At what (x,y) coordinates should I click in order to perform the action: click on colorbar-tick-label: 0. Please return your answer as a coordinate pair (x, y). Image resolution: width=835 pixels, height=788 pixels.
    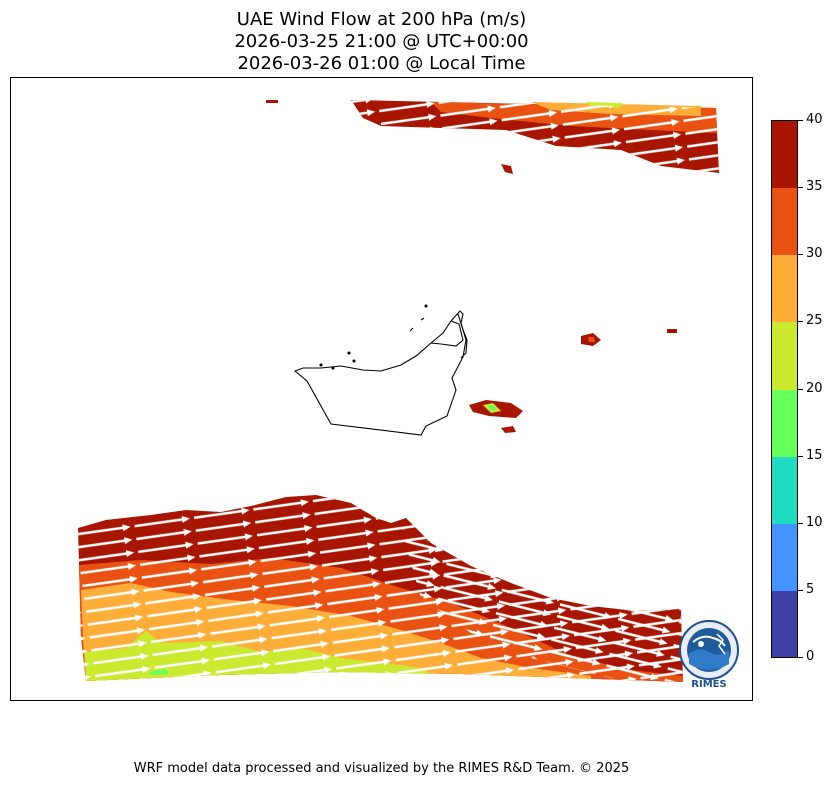
    Looking at the image, I should click on (810, 656).